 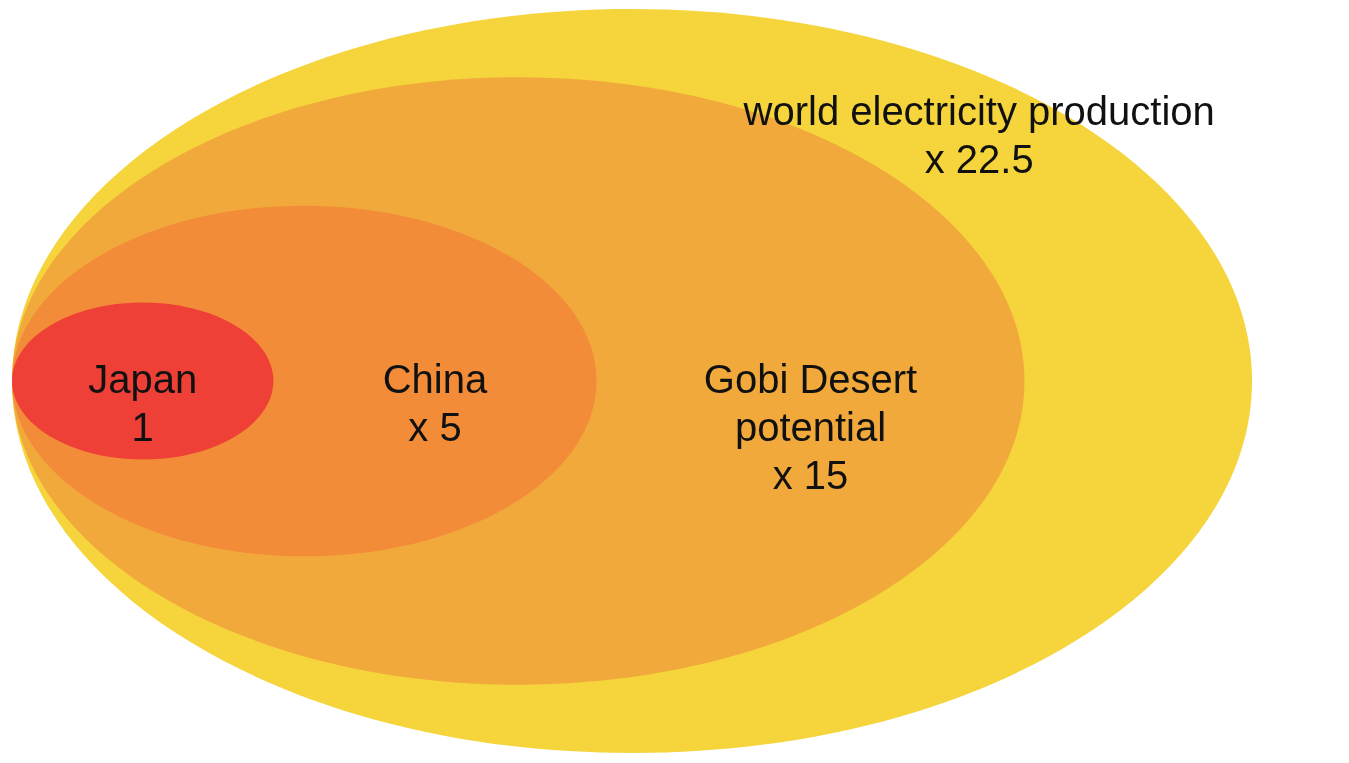 I want to click on data-label: x 5, so click(x=435, y=427).